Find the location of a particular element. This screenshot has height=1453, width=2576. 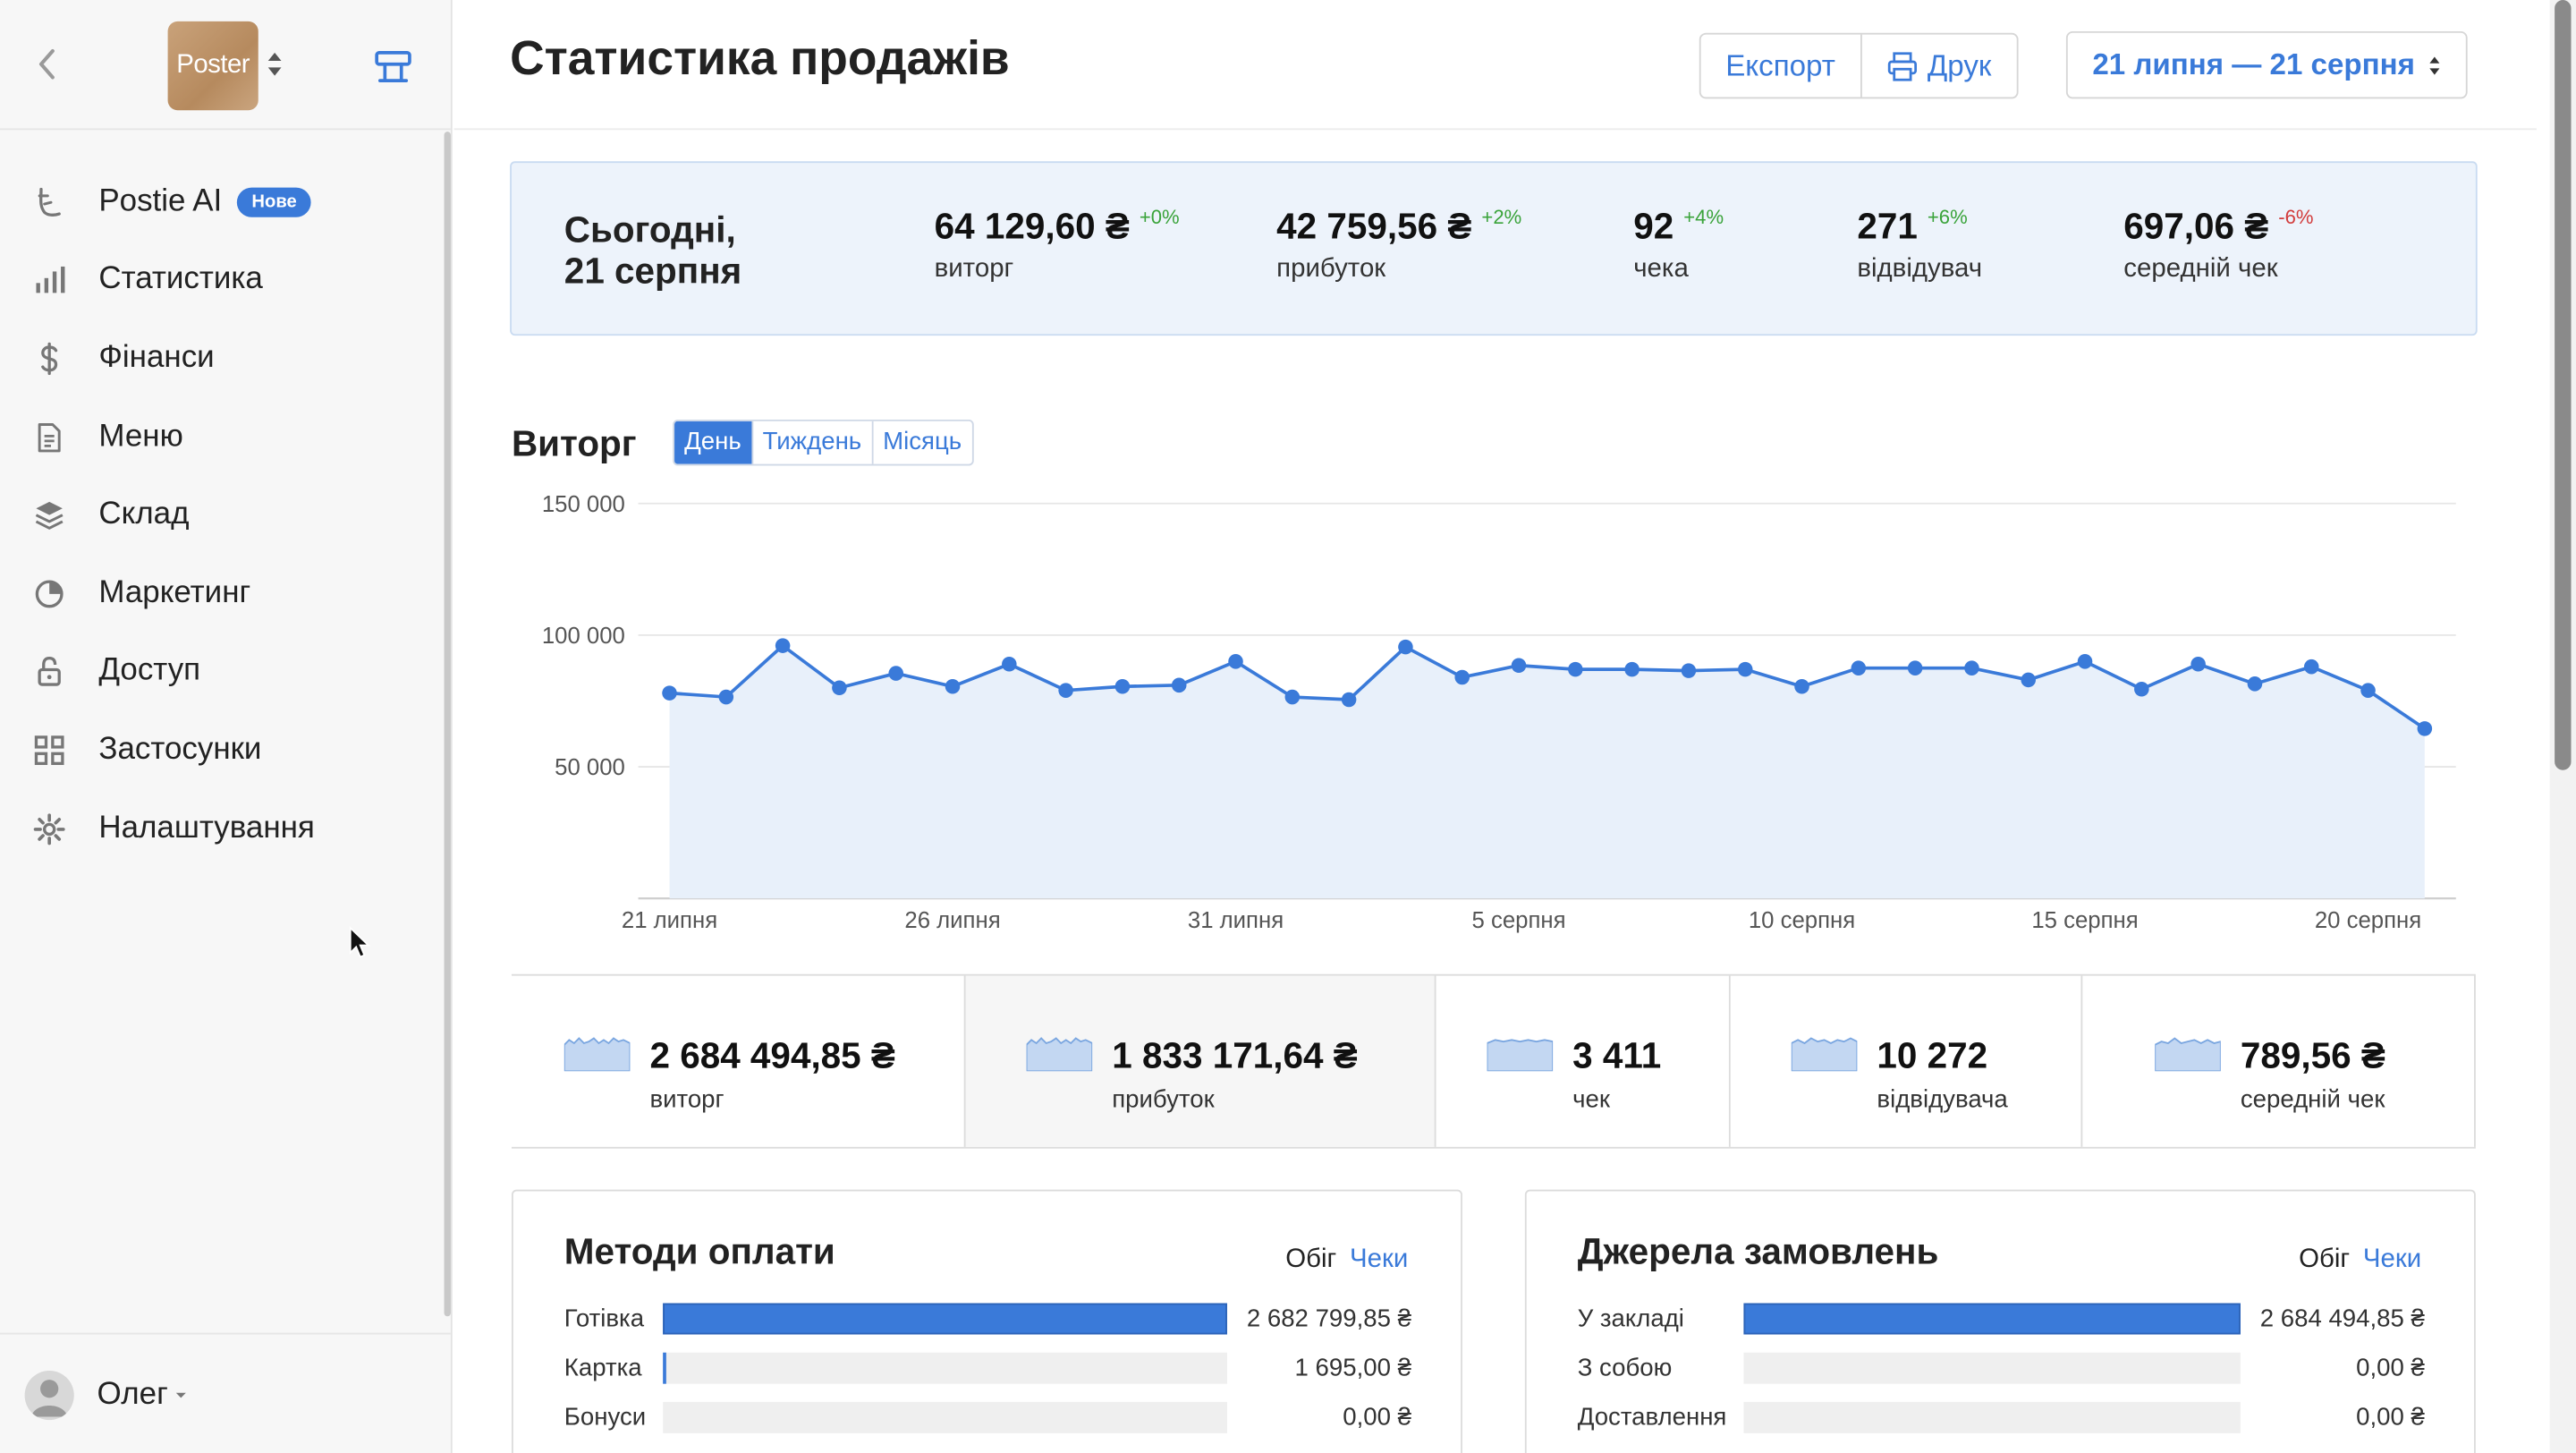

new-badge: Нове is located at coordinates (274, 202).